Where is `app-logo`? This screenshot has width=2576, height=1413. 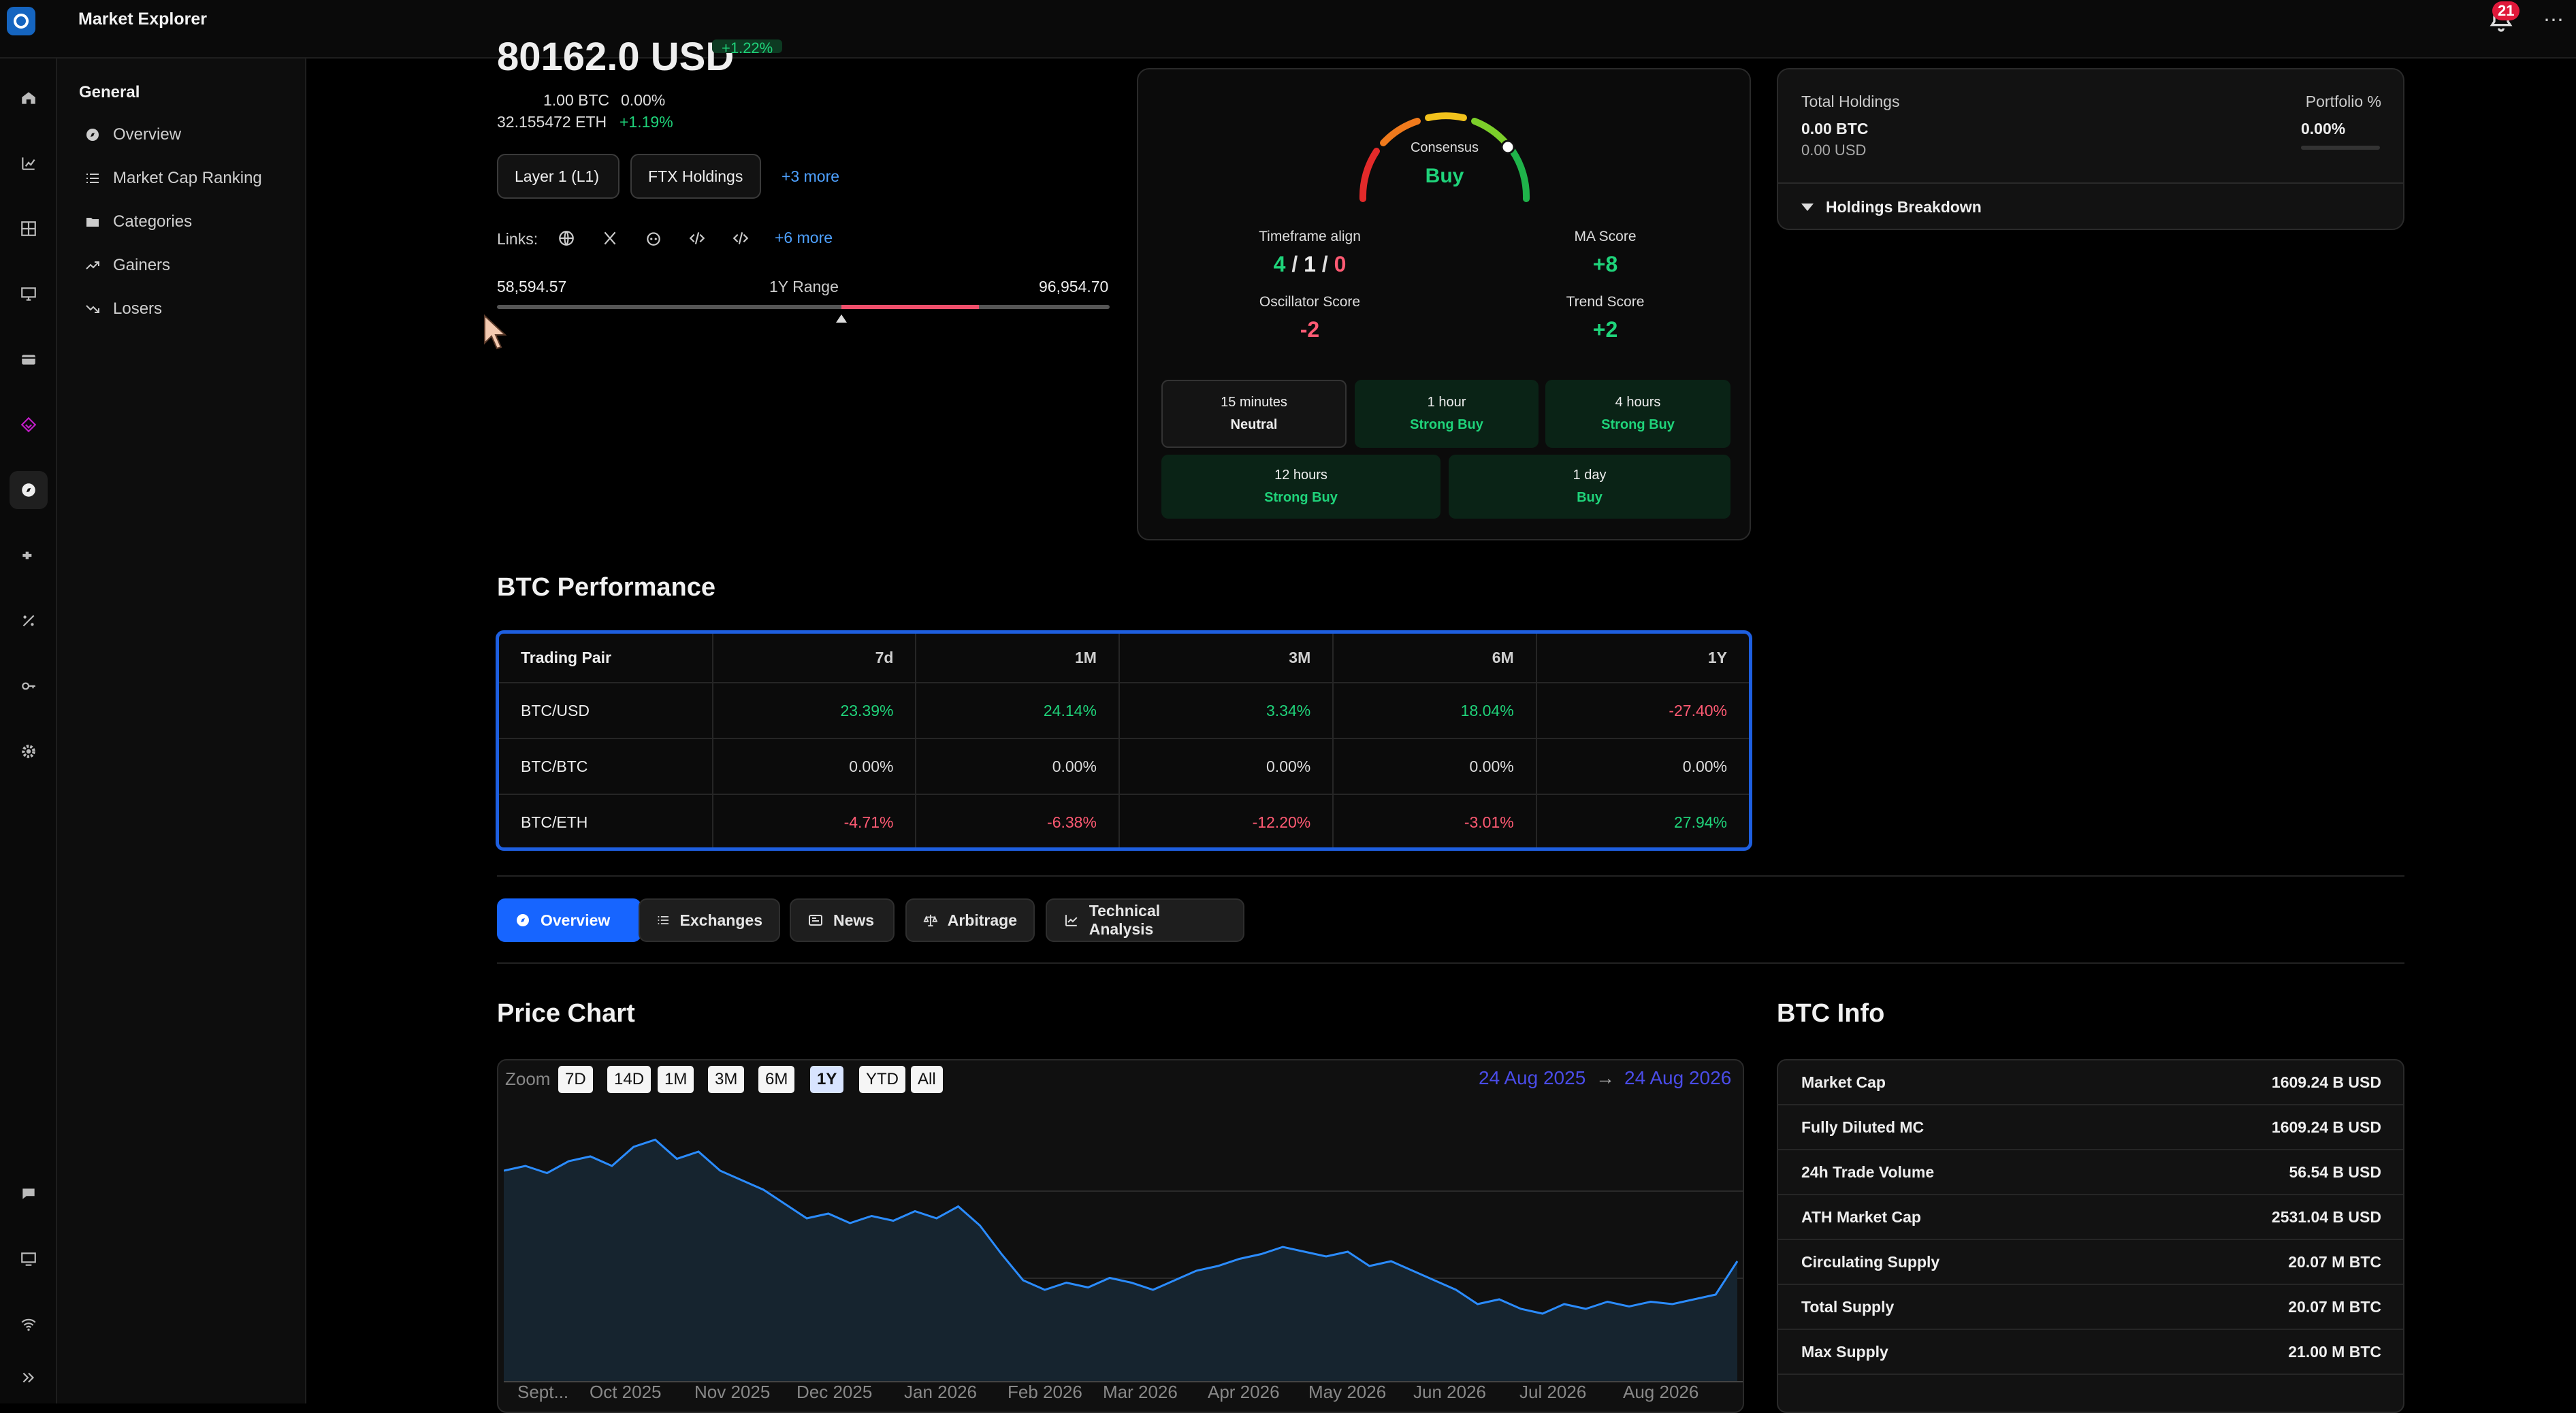
app-logo is located at coordinates (21, 21).